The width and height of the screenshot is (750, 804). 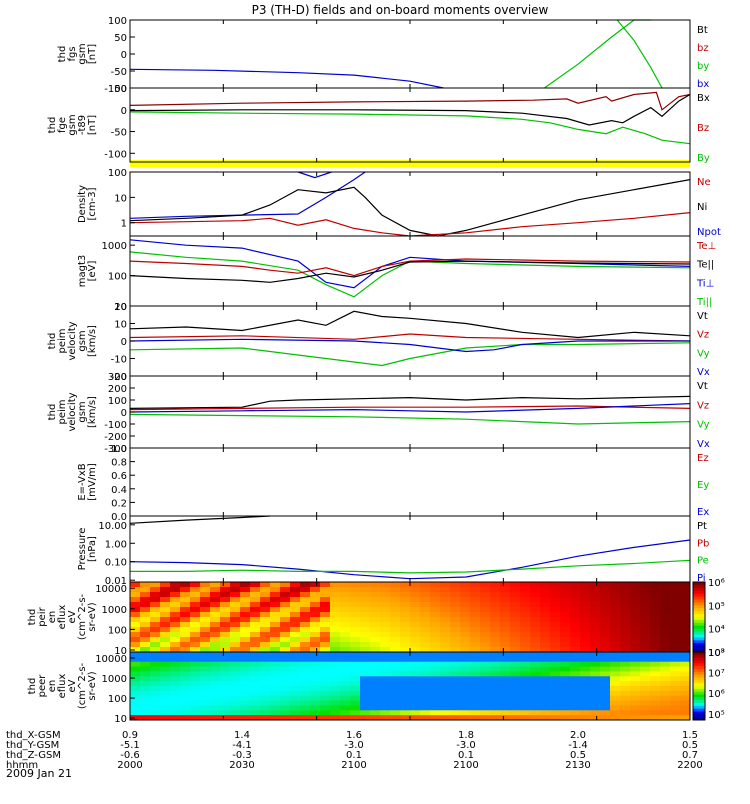 What do you see at coordinates (62, 340) in the screenshot?
I see `y-axis-label: peim` at bounding box center [62, 340].